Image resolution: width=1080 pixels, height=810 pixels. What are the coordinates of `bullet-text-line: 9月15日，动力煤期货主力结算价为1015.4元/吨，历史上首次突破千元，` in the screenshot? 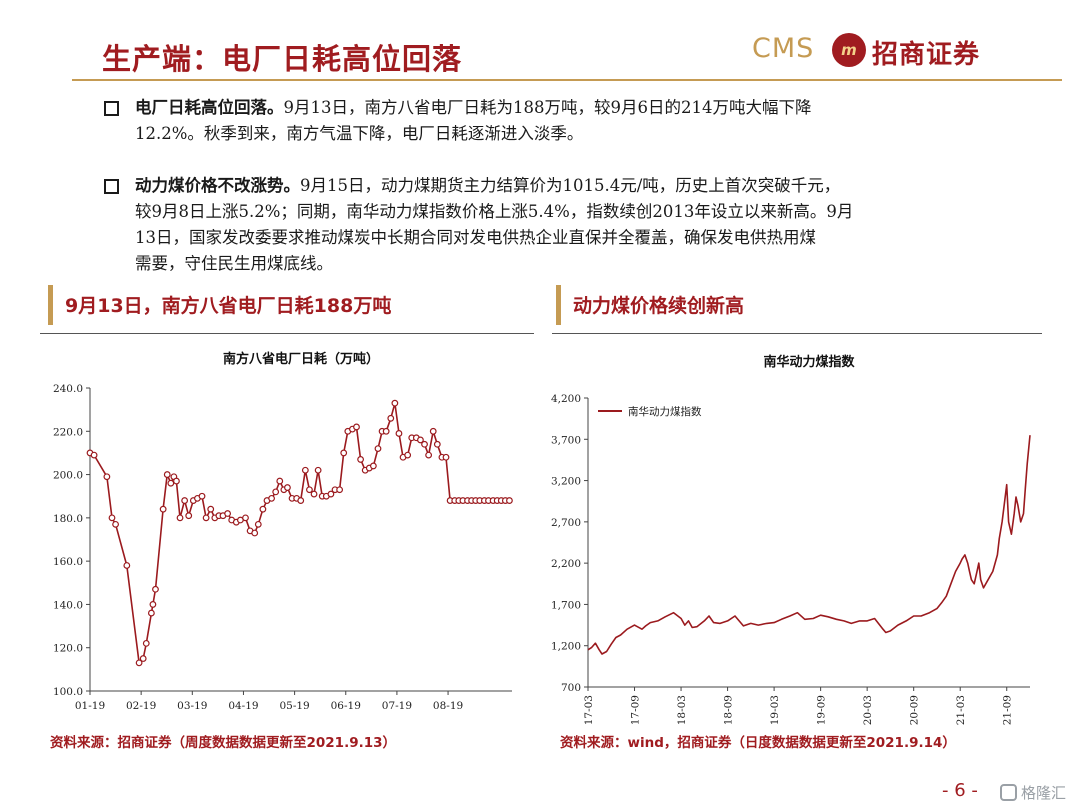 It's located at (570, 185).